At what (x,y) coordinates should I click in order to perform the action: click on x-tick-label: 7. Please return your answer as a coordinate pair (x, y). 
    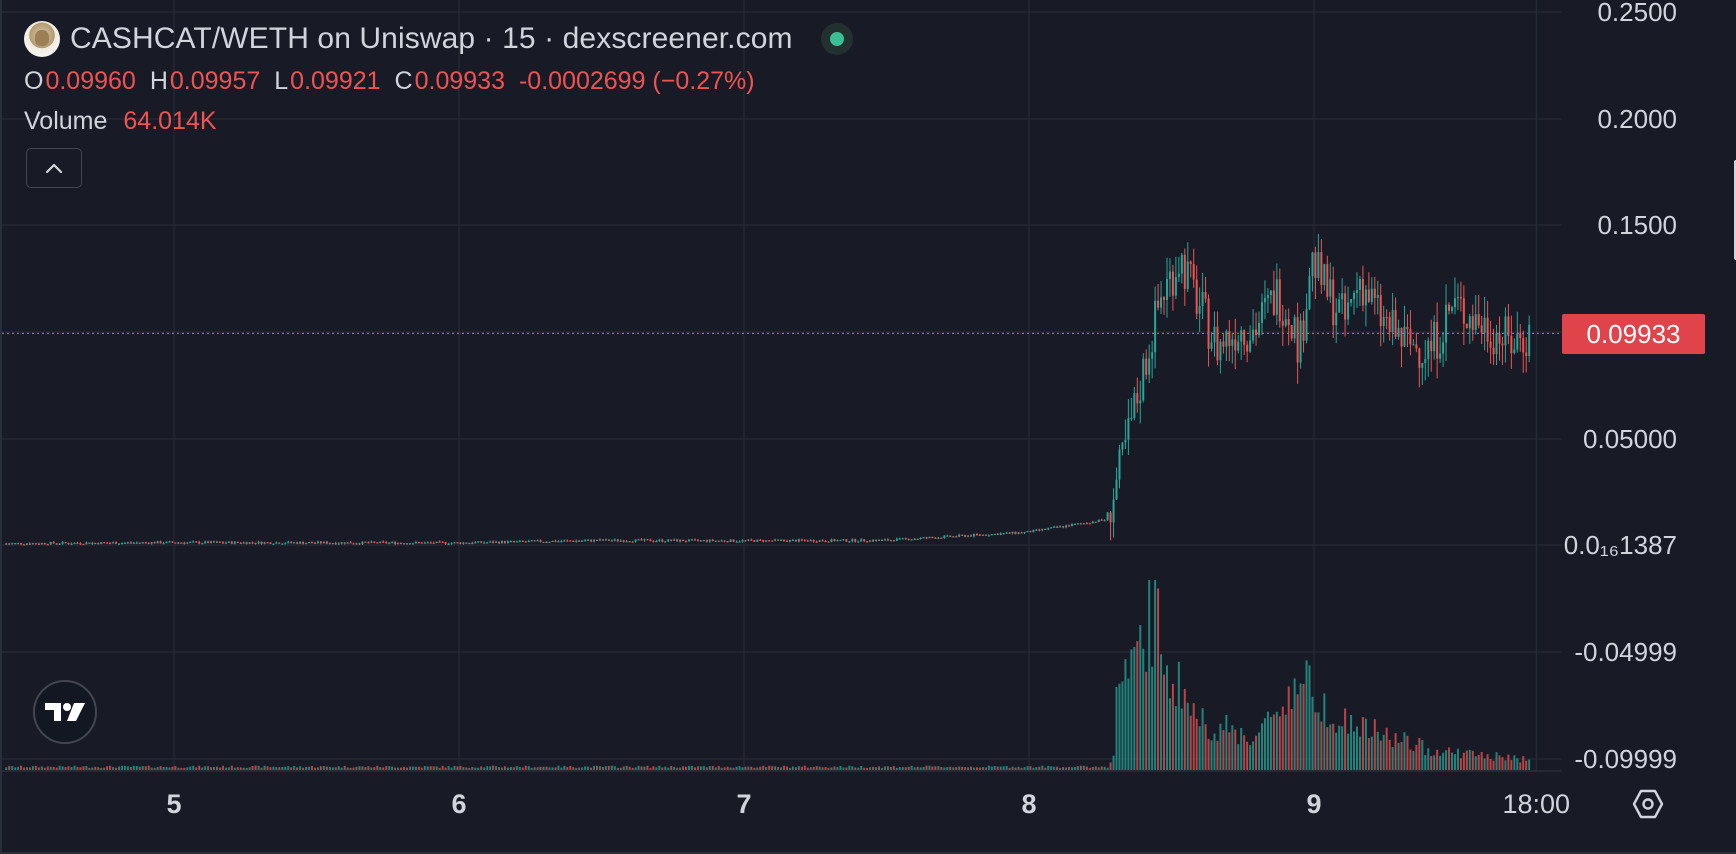
    Looking at the image, I should click on (743, 804).